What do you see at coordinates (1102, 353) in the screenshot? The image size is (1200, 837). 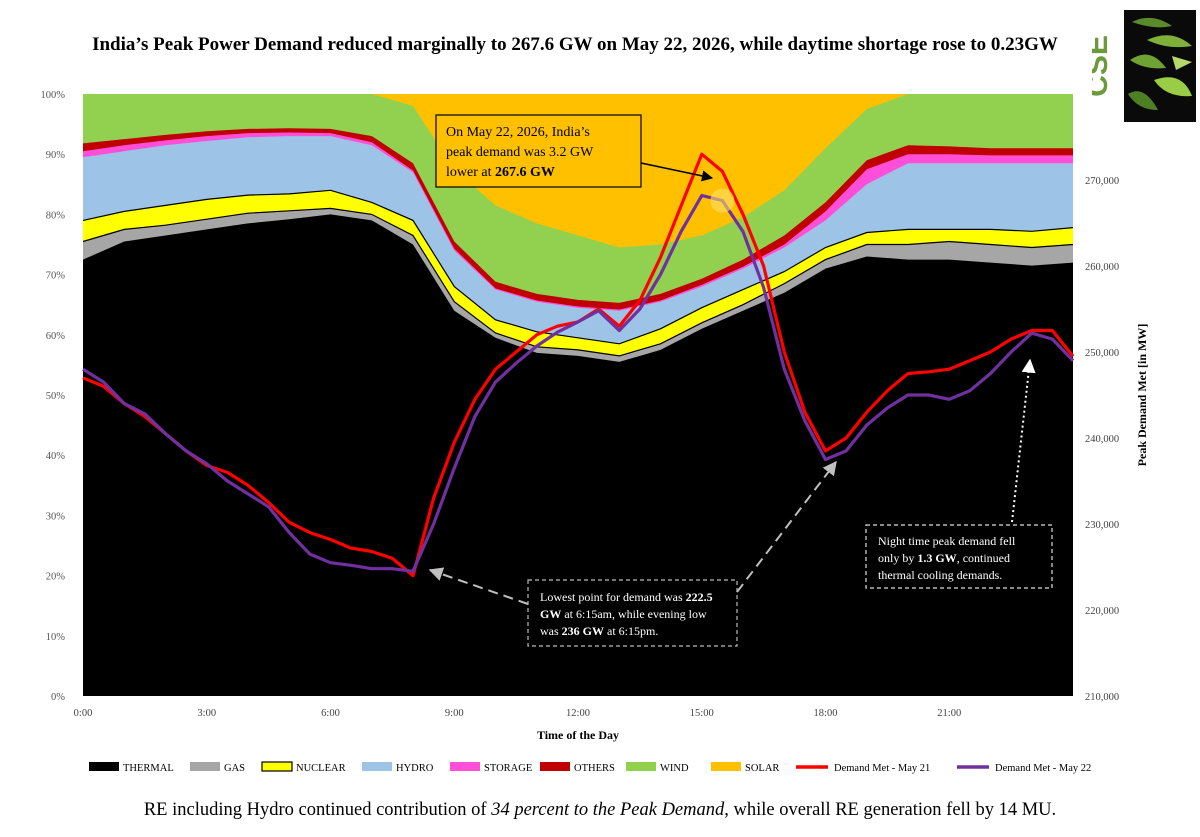 I see `y-right-tick: 250,000` at bounding box center [1102, 353].